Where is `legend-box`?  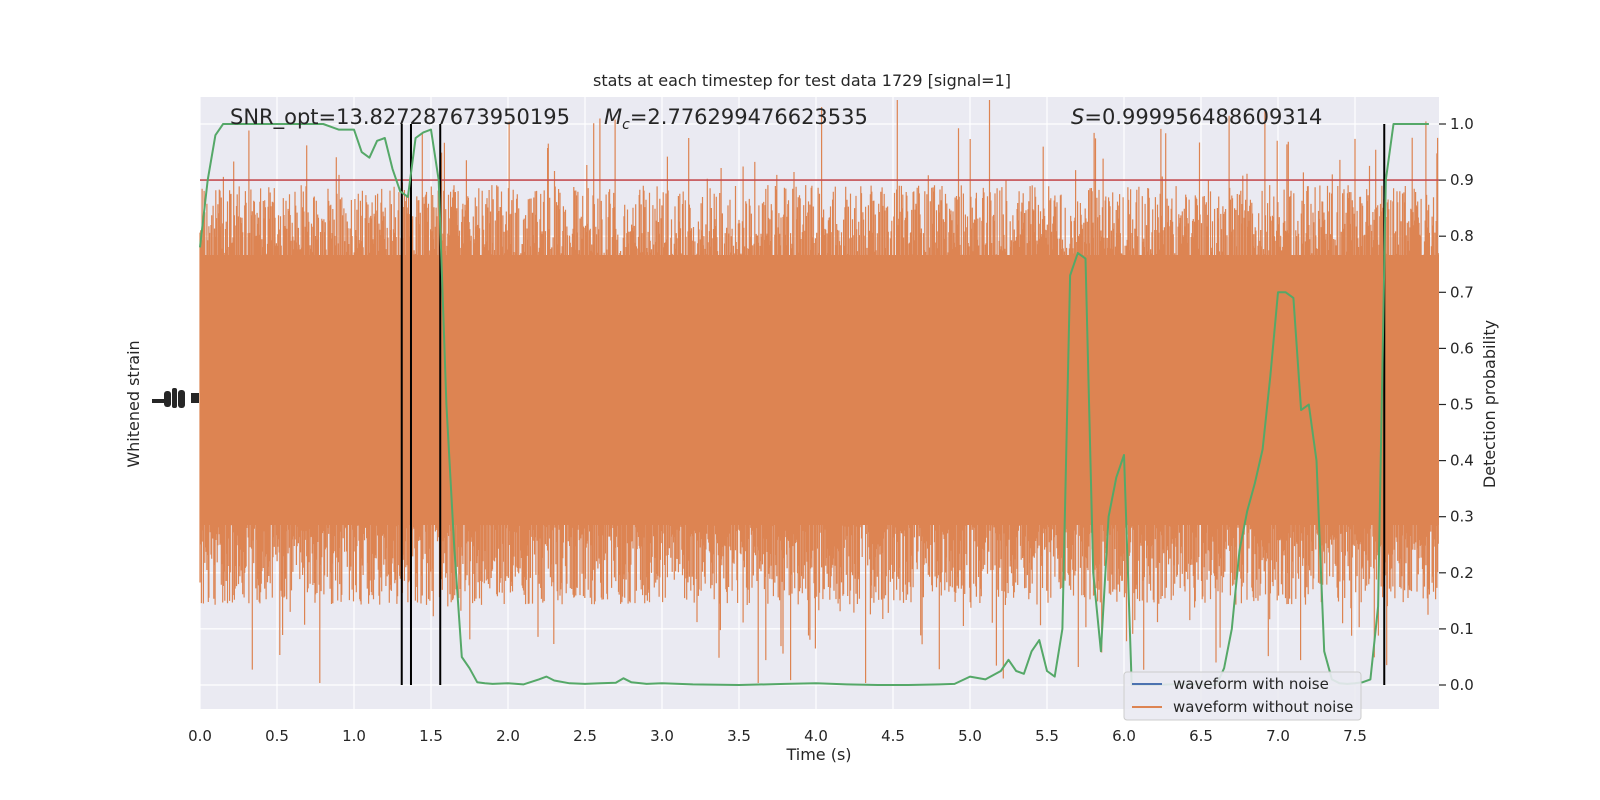 legend-box is located at coordinates (1242, 696).